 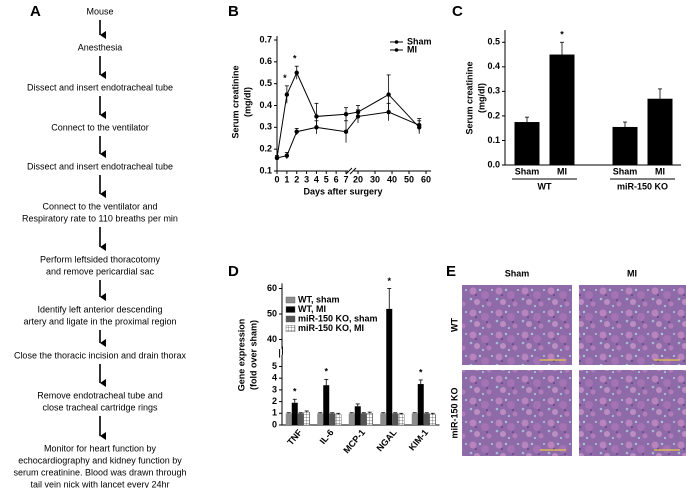 What do you see at coordinates (316, 179) in the screenshot?
I see `x-tick-label: 4` at bounding box center [316, 179].